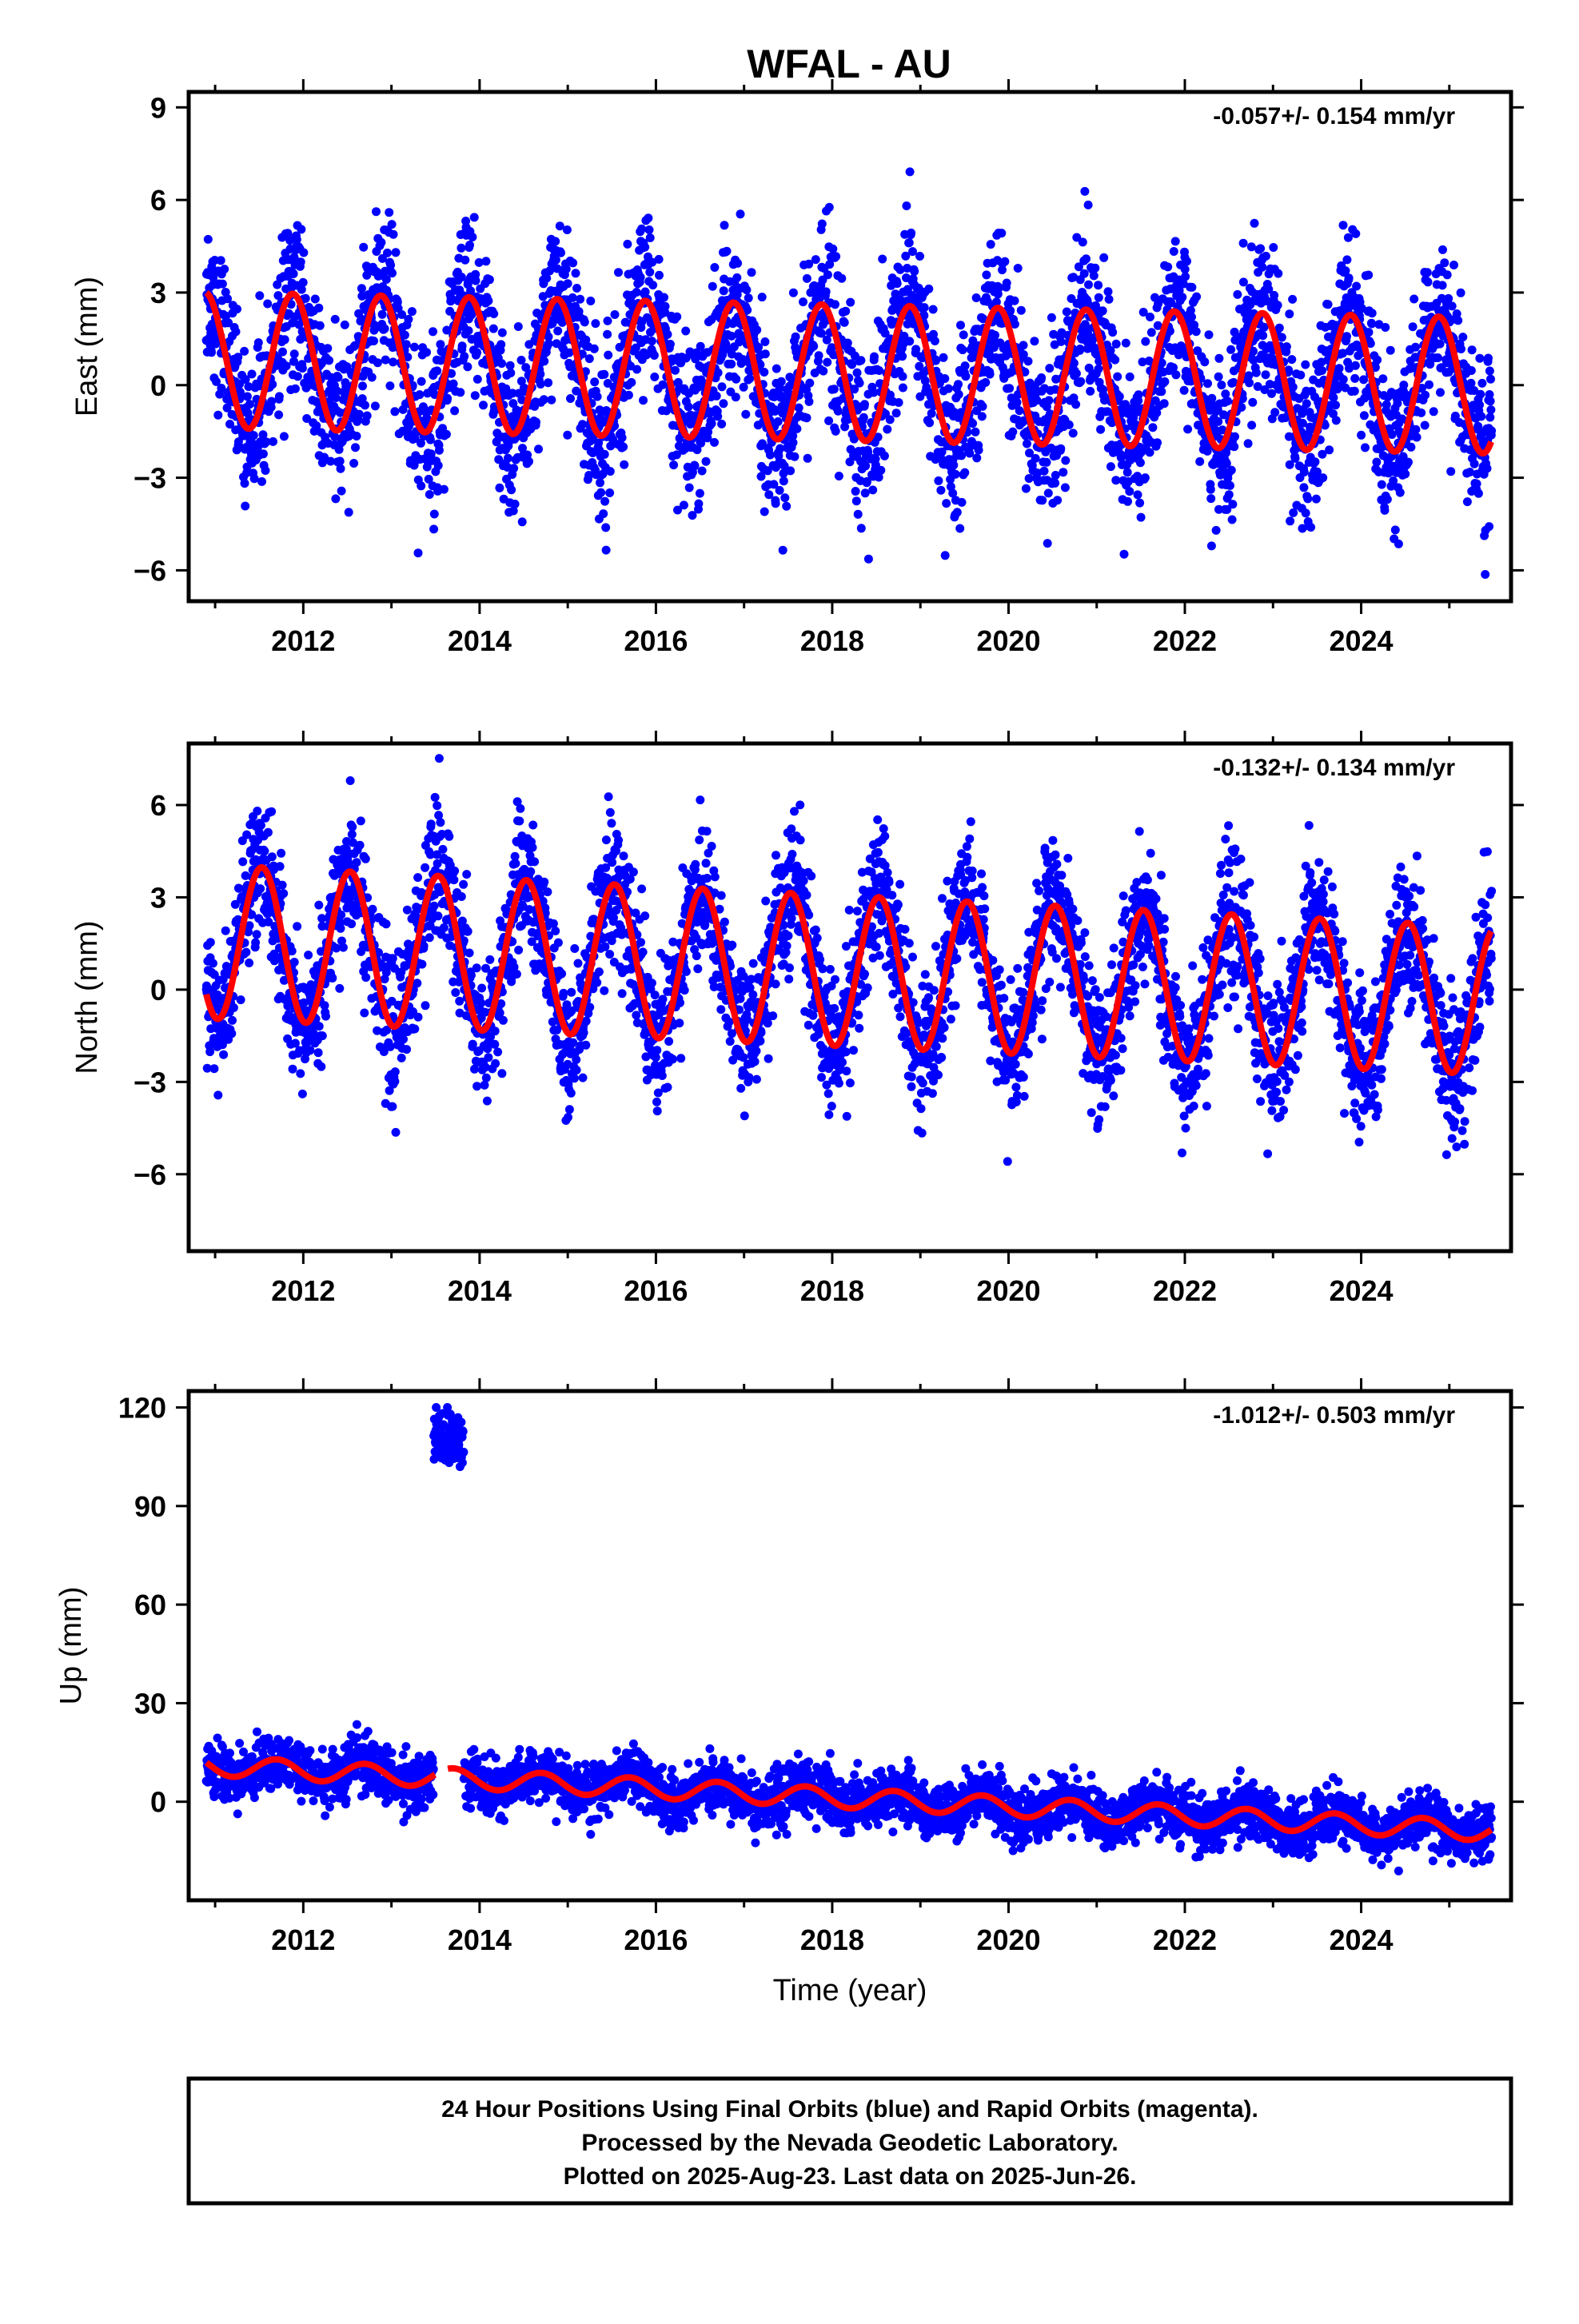  What do you see at coordinates (1361, 640) in the screenshot?
I see `x-tick-label: 2024` at bounding box center [1361, 640].